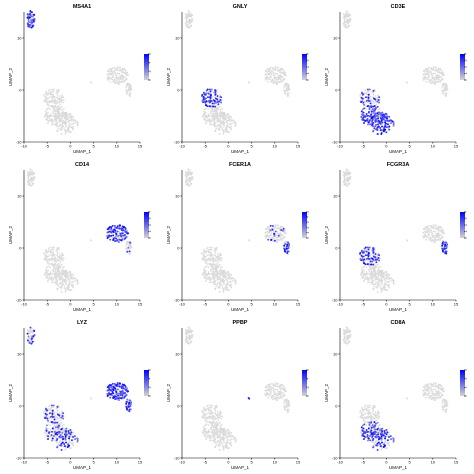 Image resolution: width=474 pixels, height=474 pixels. What do you see at coordinates (398, 309) in the screenshot?
I see `x-axis-label: UMAP_1` at bounding box center [398, 309].